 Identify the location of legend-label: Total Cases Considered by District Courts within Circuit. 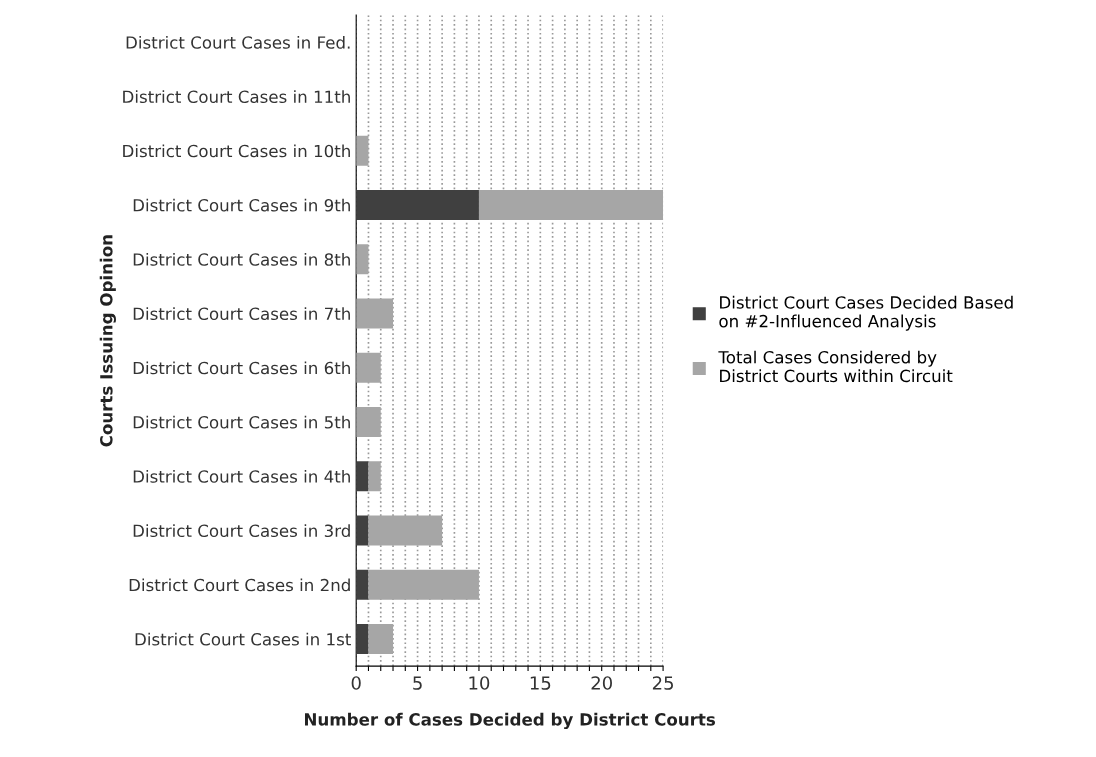
(835, 366).